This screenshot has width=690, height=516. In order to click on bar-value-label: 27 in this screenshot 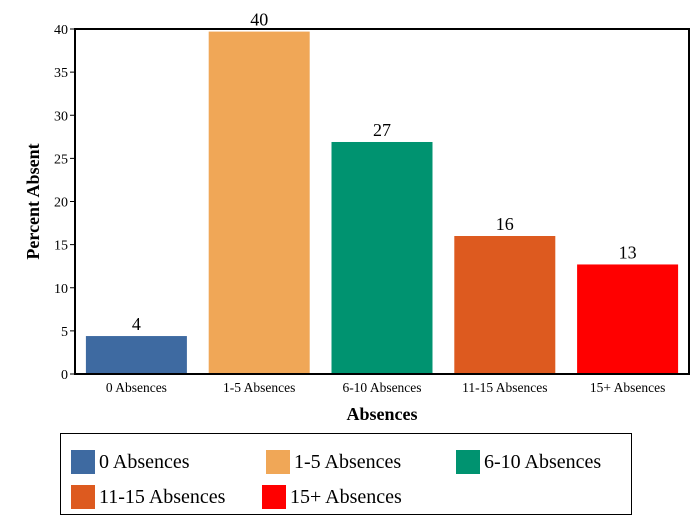, I will do `click(382, 130)`.